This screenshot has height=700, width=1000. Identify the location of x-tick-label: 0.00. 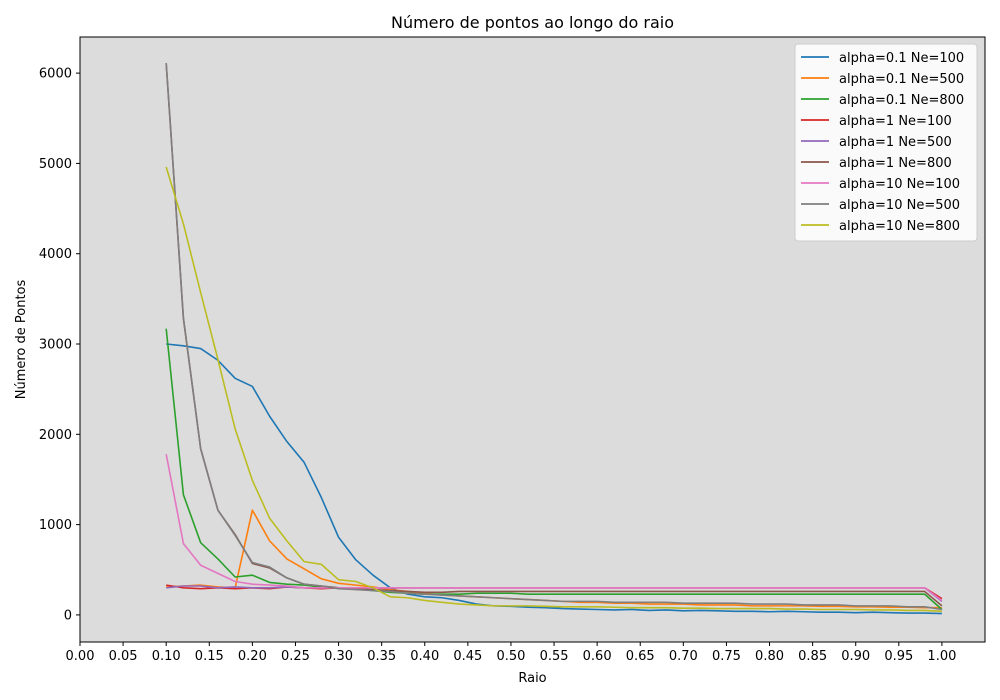
(80, 656).